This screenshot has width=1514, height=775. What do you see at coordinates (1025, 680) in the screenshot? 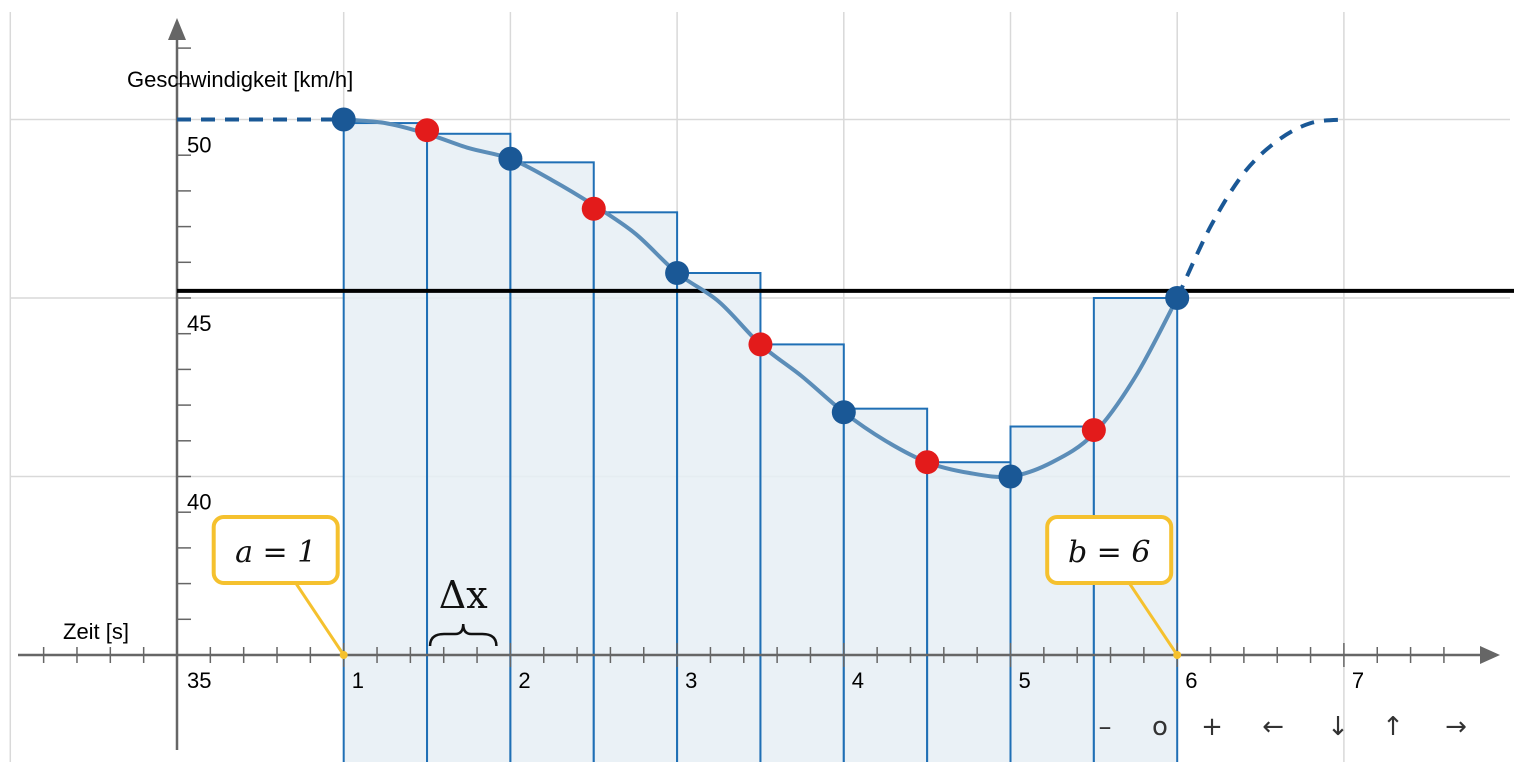
I see `x-tick-label: 5` at bounding box center [1025, 680].